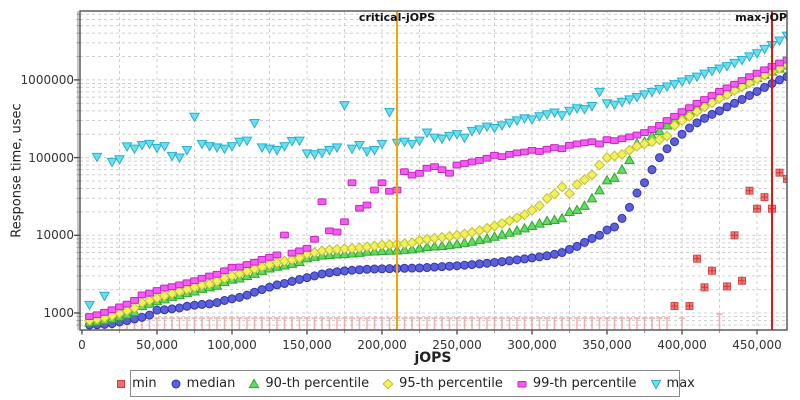  Describe the element at coordinates (121, 383) in the screenshot. I see `legend-marker-tick-square-icon` at that location.